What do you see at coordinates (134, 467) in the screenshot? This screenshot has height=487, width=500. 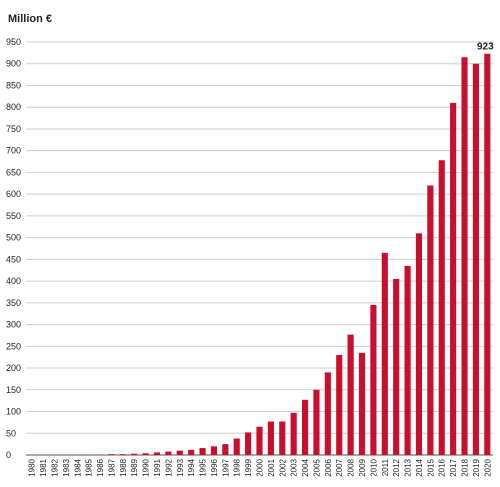 I see `x-tick-label: 1989` at bounding box center [134, 467].